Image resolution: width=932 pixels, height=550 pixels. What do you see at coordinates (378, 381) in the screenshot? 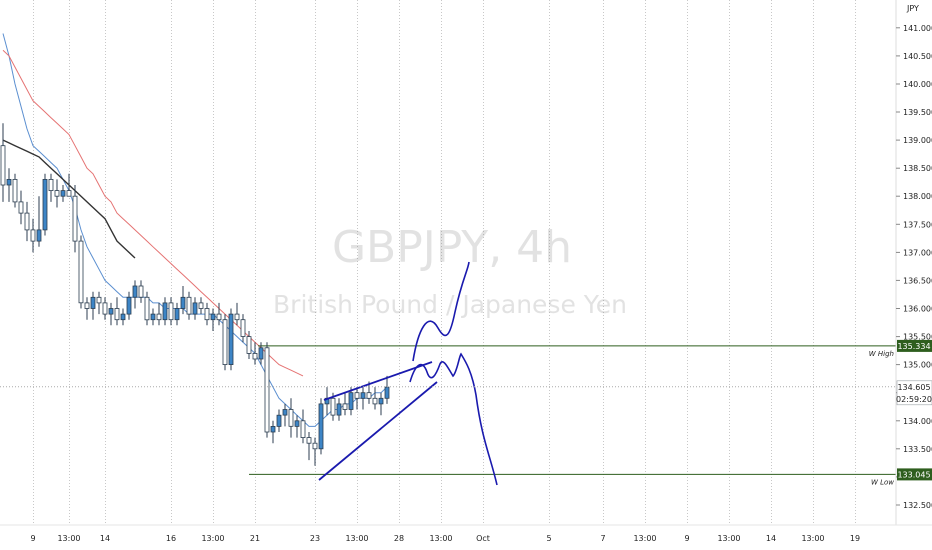
I see `wedge-upper-trendline` at bounding box center [378, 381].